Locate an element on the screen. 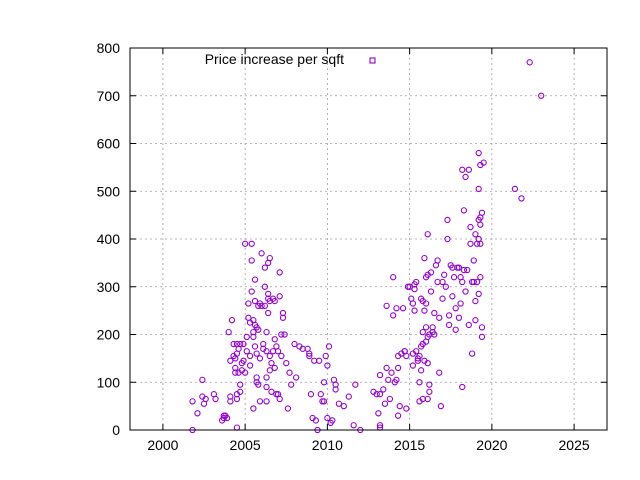 The height and width of the screenshot is (480, 640). y-tick-label: 400 is located at coordinates (109, 239).